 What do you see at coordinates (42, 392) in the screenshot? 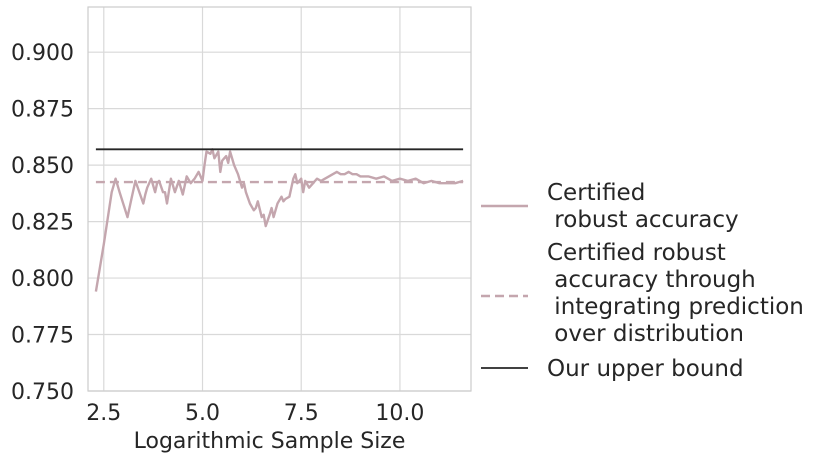
I see `y-tick-label: 0.750` at bounding box center [42, 392].